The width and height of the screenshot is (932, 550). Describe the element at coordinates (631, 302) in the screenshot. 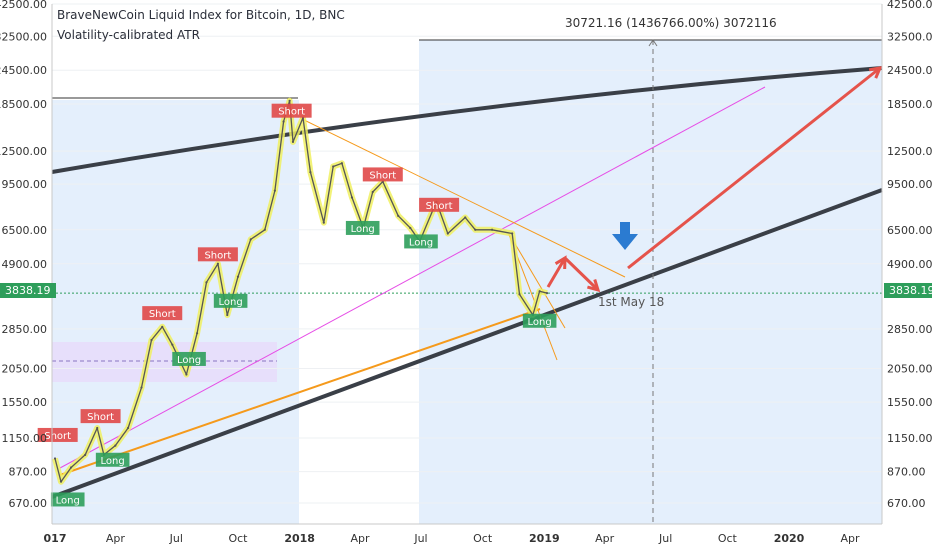

I see `annotation-date: 1st May 18` at that location.